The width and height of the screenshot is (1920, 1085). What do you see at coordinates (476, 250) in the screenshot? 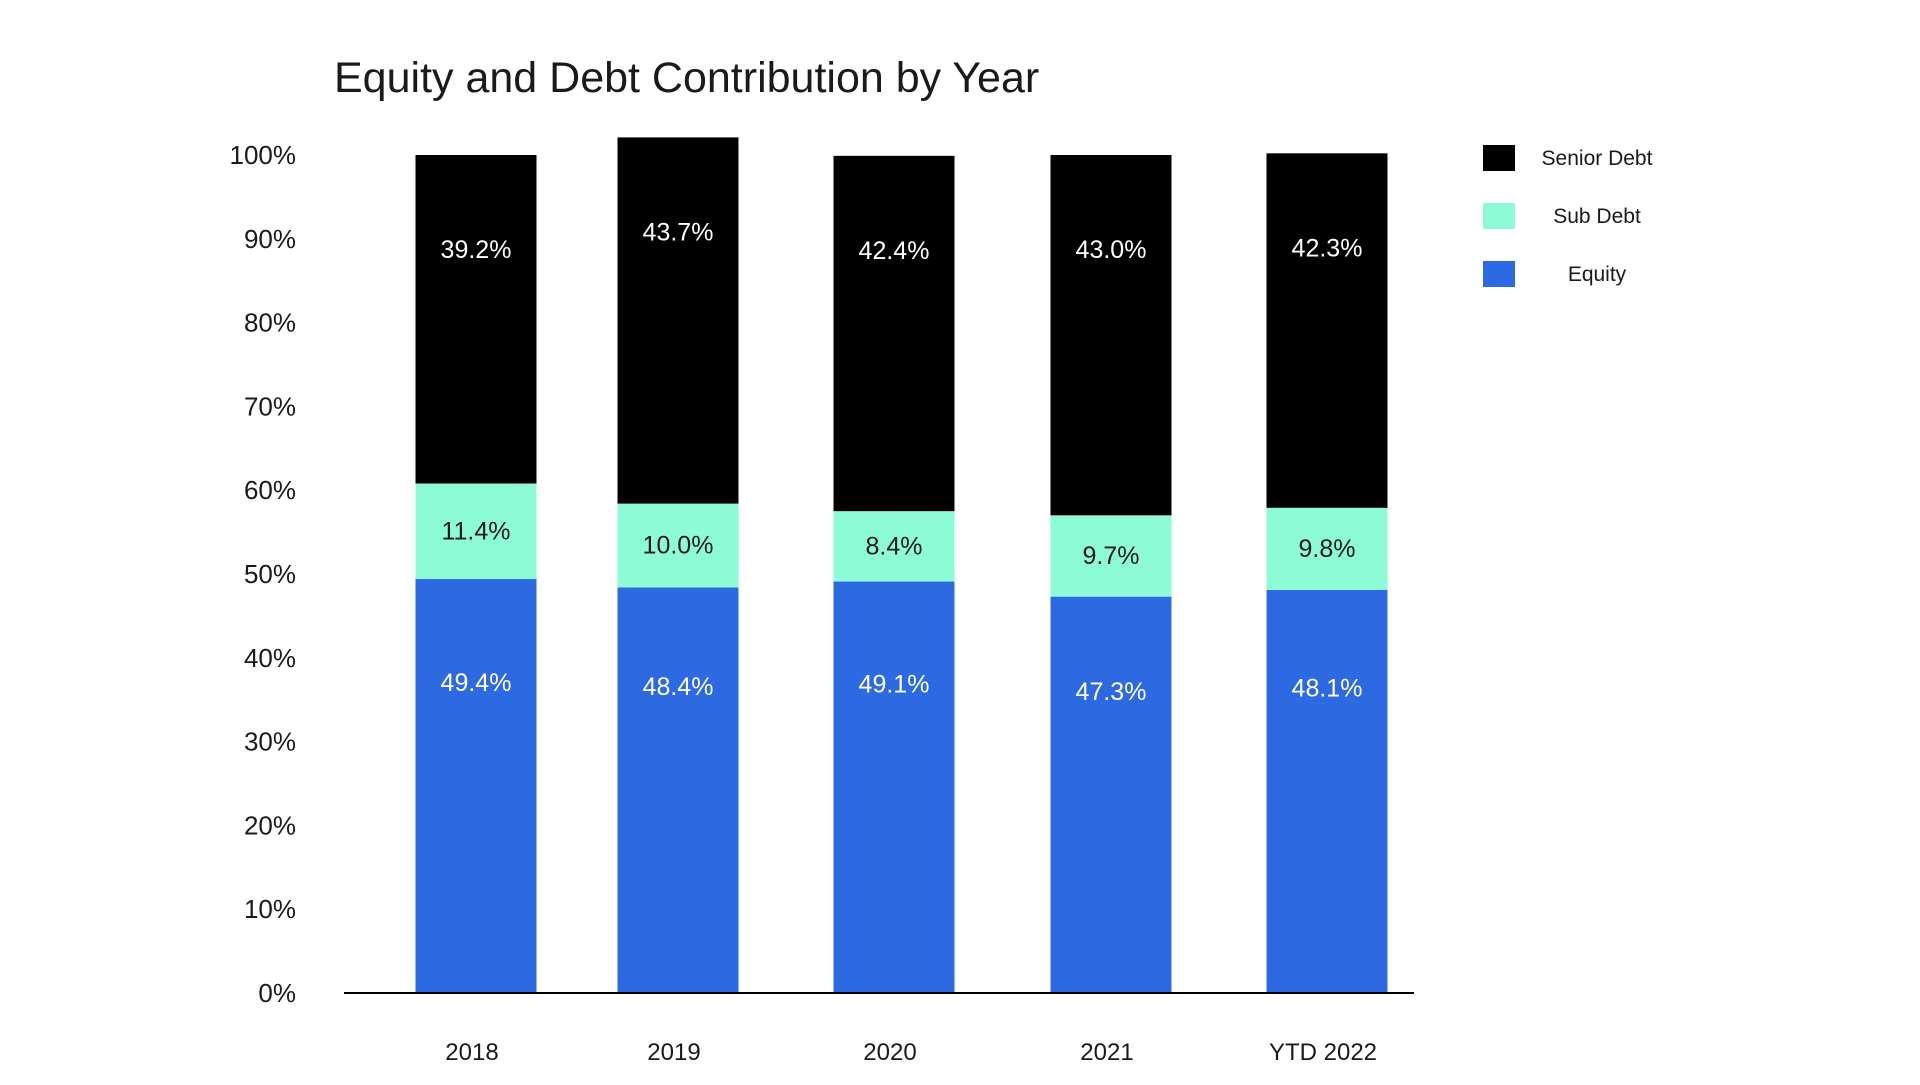
I see `data-label: 39.2%` at bounding box center [476, 250].